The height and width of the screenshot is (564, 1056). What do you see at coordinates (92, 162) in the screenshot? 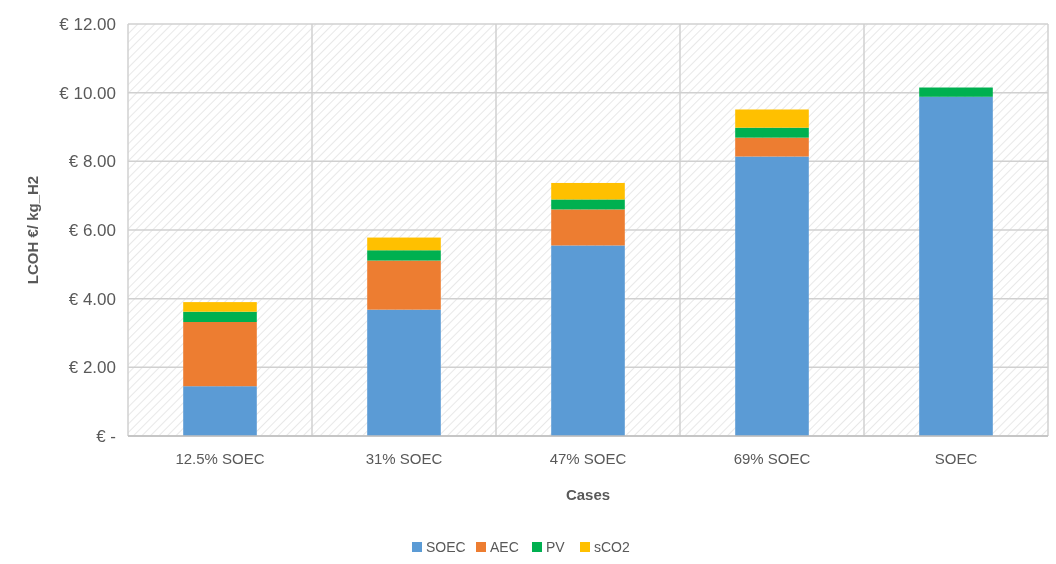
I see `y-tick-label: € 8.00` at bounding box center [92, 162].